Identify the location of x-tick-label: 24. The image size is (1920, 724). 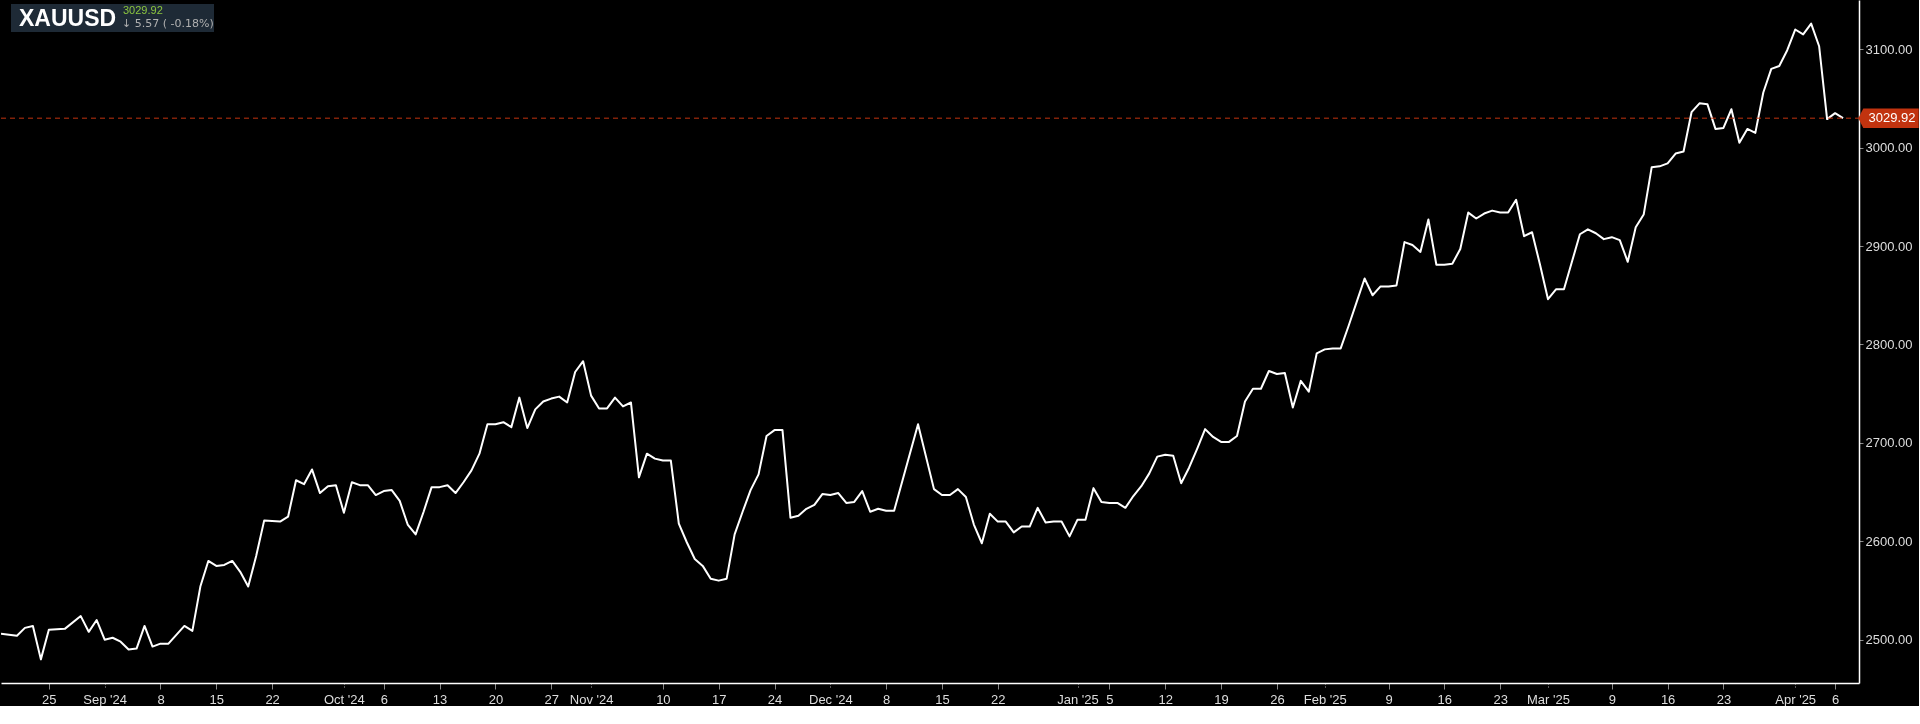
(775, 699).